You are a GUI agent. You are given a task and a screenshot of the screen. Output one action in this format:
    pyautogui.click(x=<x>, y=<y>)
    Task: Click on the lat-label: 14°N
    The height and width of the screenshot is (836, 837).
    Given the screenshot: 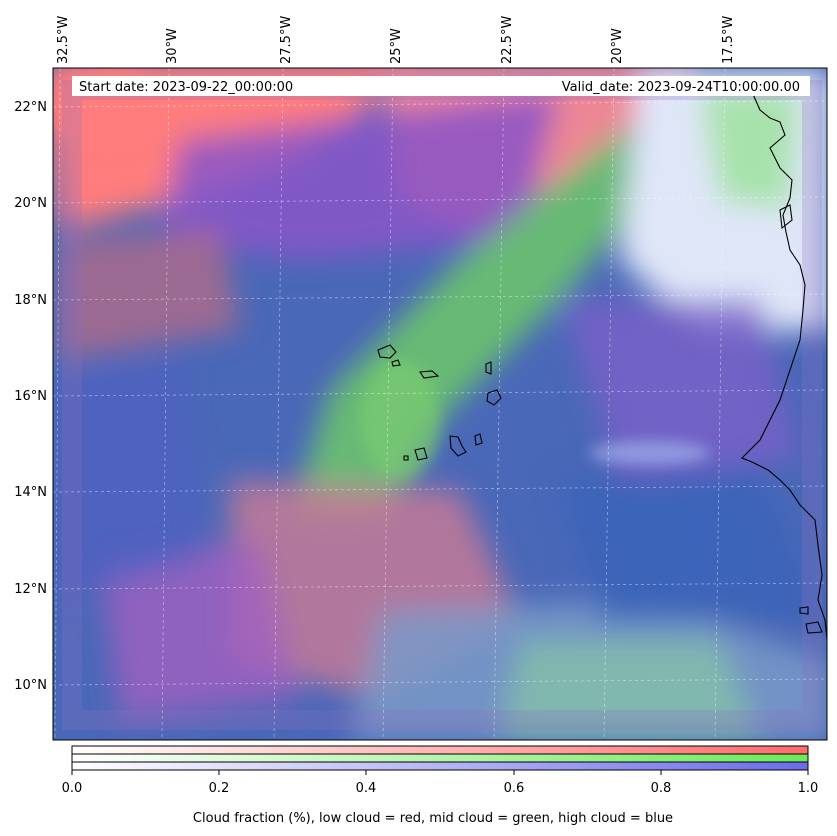 What is the action you would take?
    pyautogui.click(x=30, y=492)
    